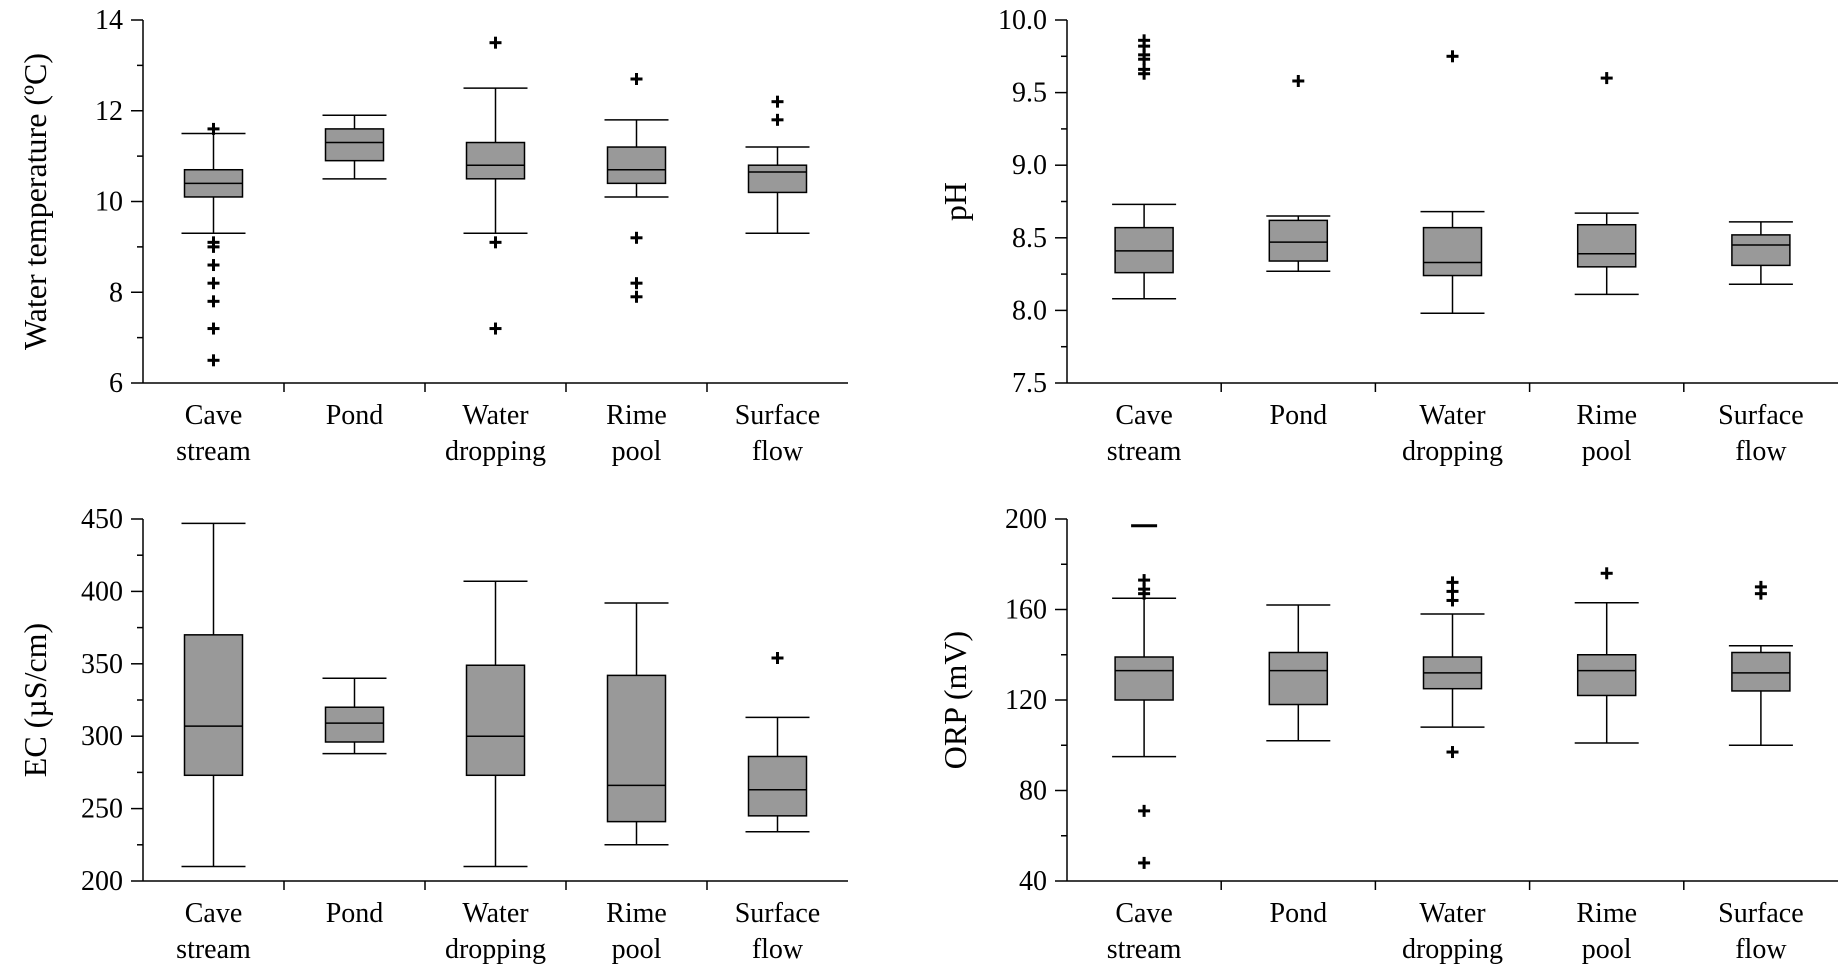  I want to click on y-tick-label: 9.0, so click(1029, 165).